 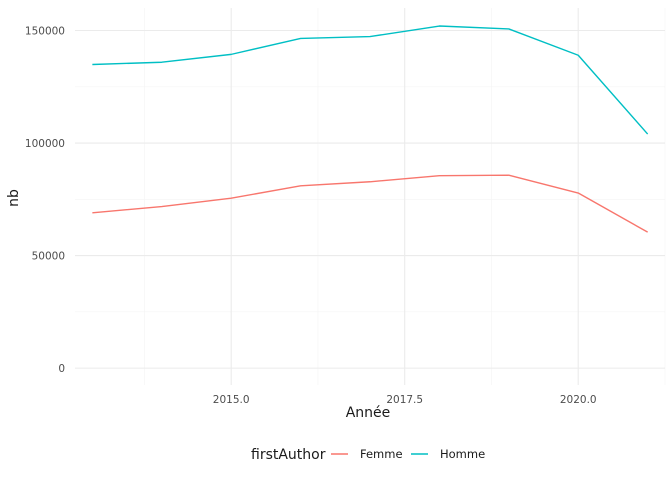 I want to click on x-tick-label: 2017.5, so click(x=404, y=400).